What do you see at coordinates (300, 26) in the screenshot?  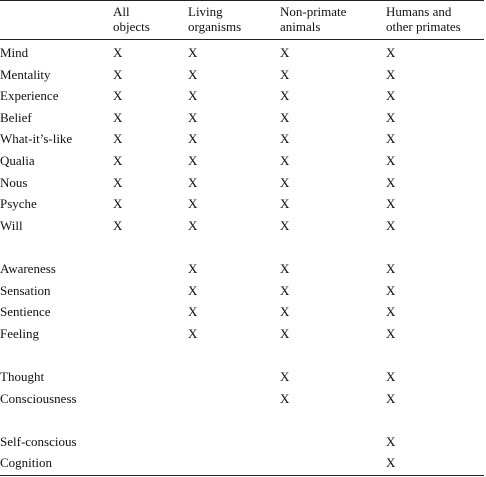 I see `header-line: animals` at bounding box center [300, 26].